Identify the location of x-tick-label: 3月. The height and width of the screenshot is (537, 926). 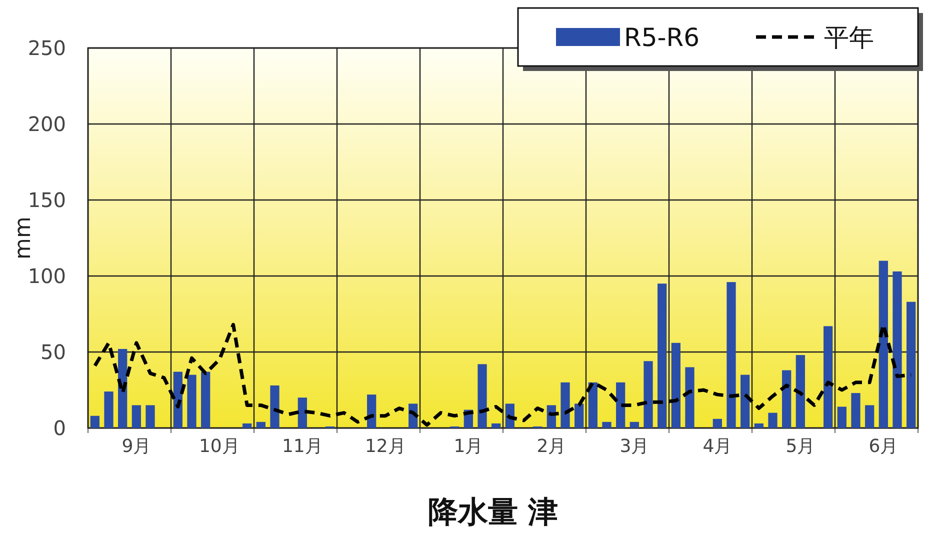
(635, 446).